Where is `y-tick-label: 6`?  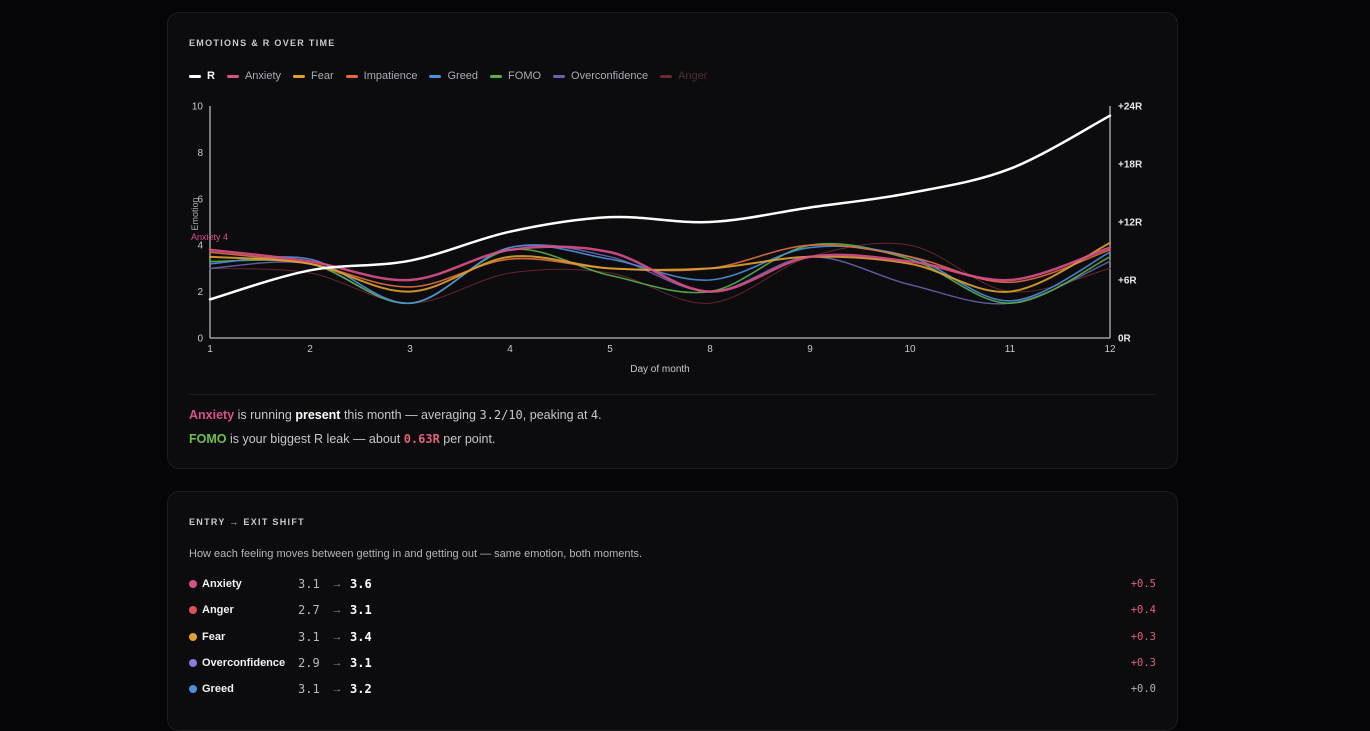 y-tick-label: 6 is located at coordinates (200, 199).